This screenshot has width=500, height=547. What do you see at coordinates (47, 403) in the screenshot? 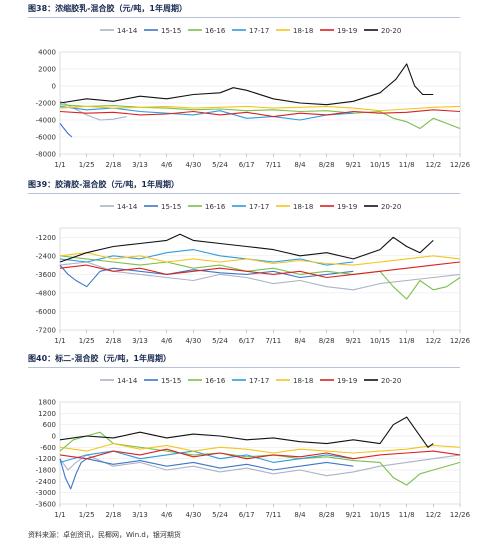
I see `y-tick-label: 1800` at bounding box center [47, 403].